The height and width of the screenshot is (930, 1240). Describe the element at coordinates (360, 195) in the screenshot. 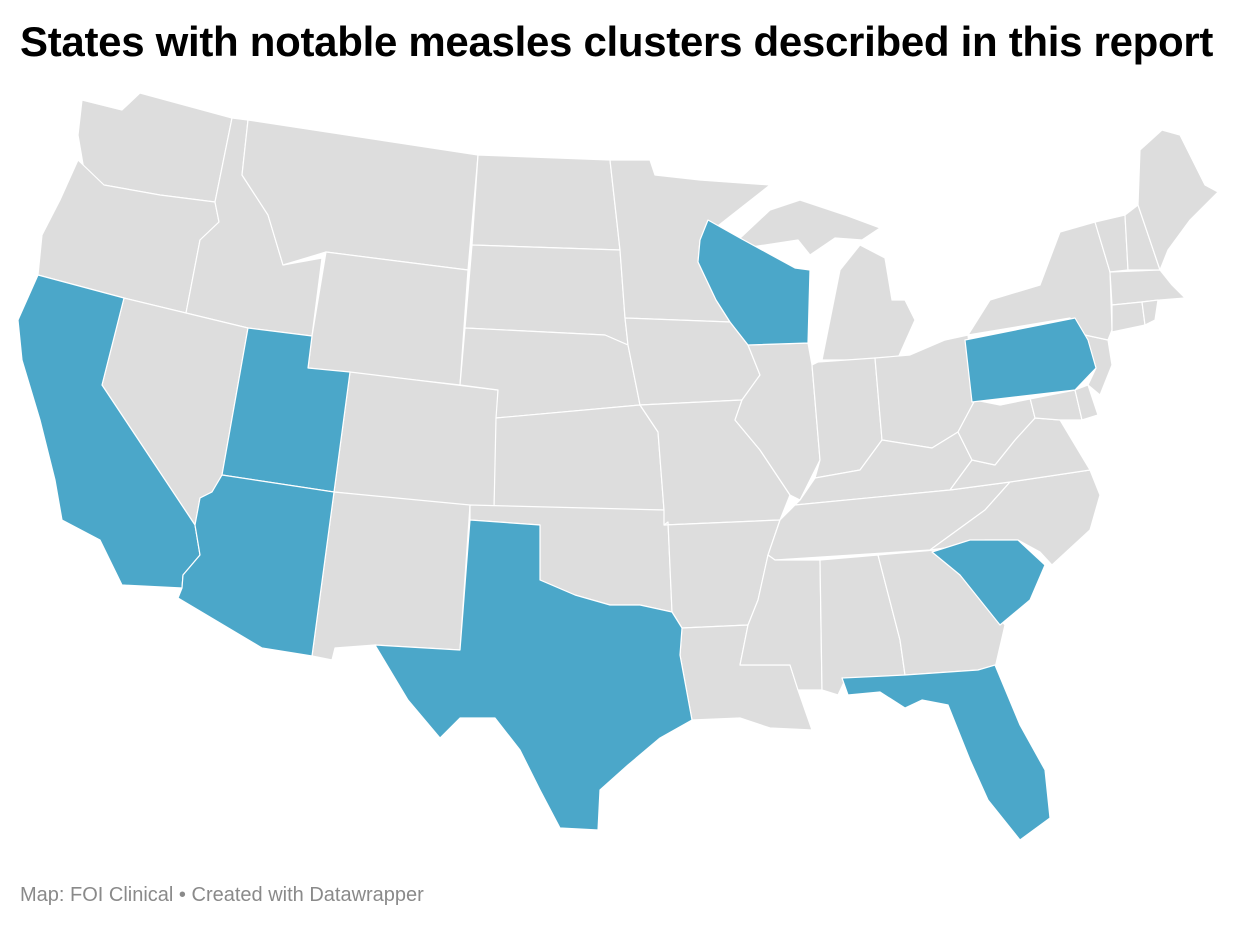

I see `state-montana` at that location.